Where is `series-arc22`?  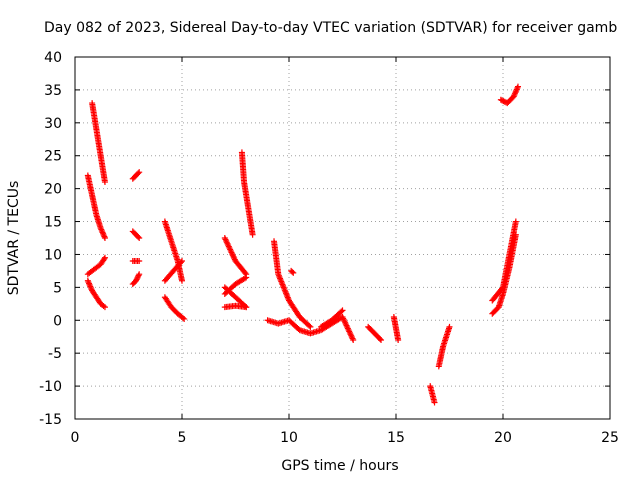
series-arc22 is located at coordinates (396, 328).